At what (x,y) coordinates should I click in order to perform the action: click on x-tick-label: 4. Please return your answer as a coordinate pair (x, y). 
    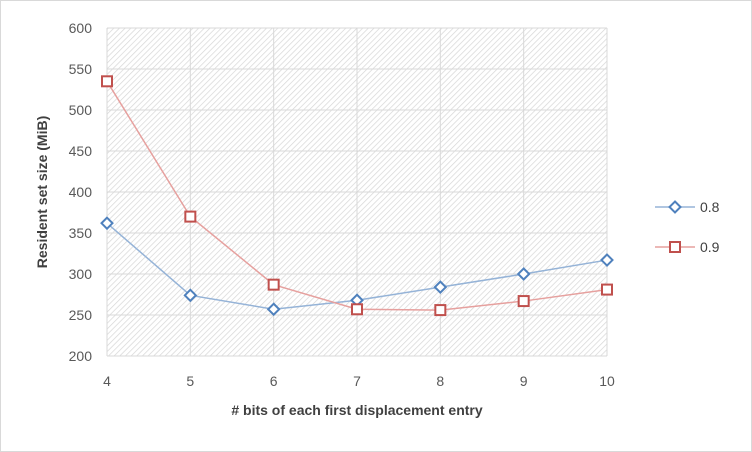
    Looking at the image, I should click on (107, 381).